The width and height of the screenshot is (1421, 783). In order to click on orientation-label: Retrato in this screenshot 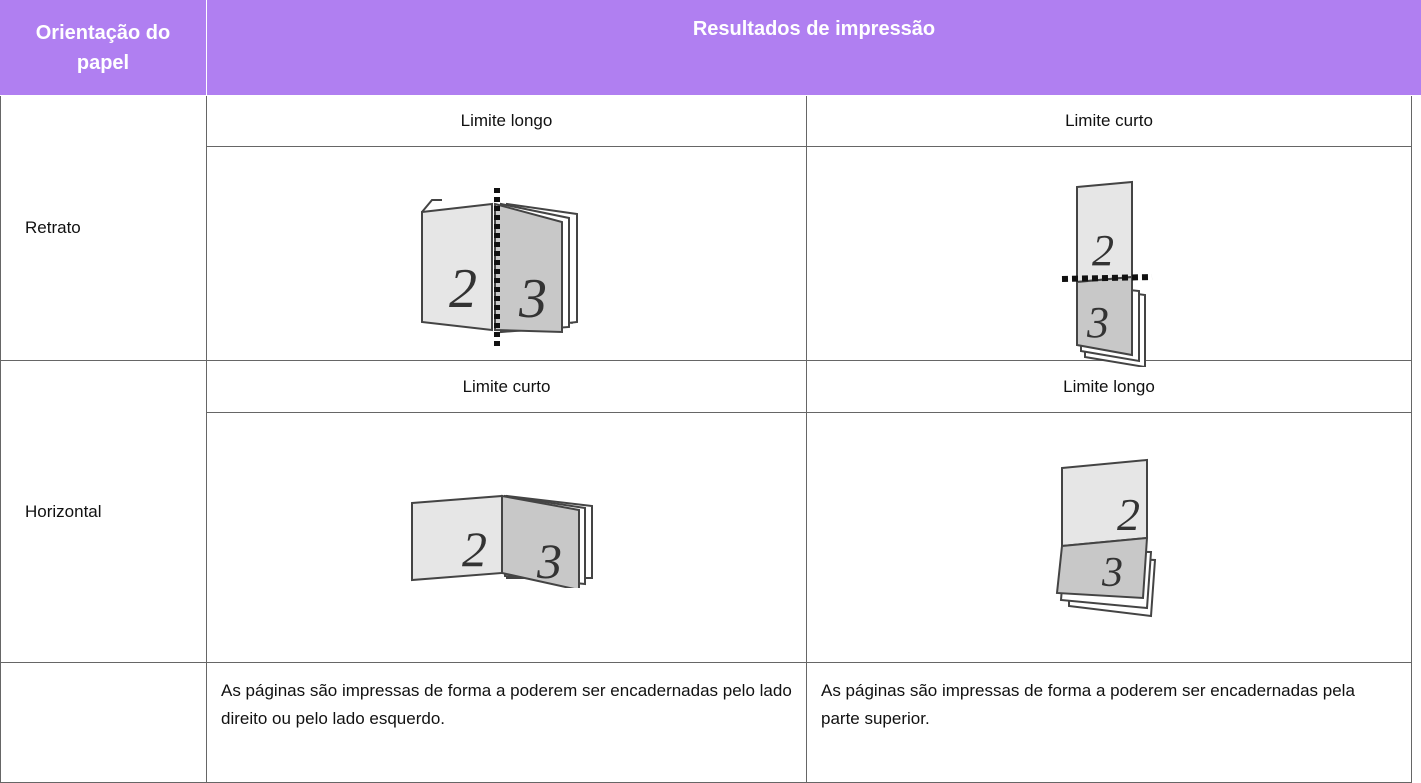, I will do `click(53, 227)`.